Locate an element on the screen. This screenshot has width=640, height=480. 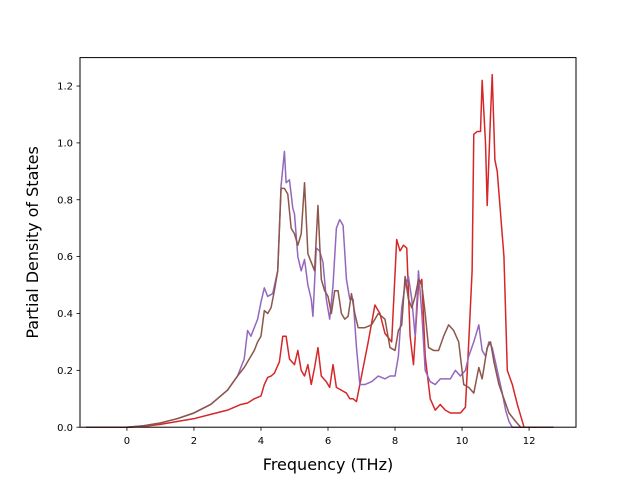
y-tick-label: 0.8 is located at coordinates (65, 200).